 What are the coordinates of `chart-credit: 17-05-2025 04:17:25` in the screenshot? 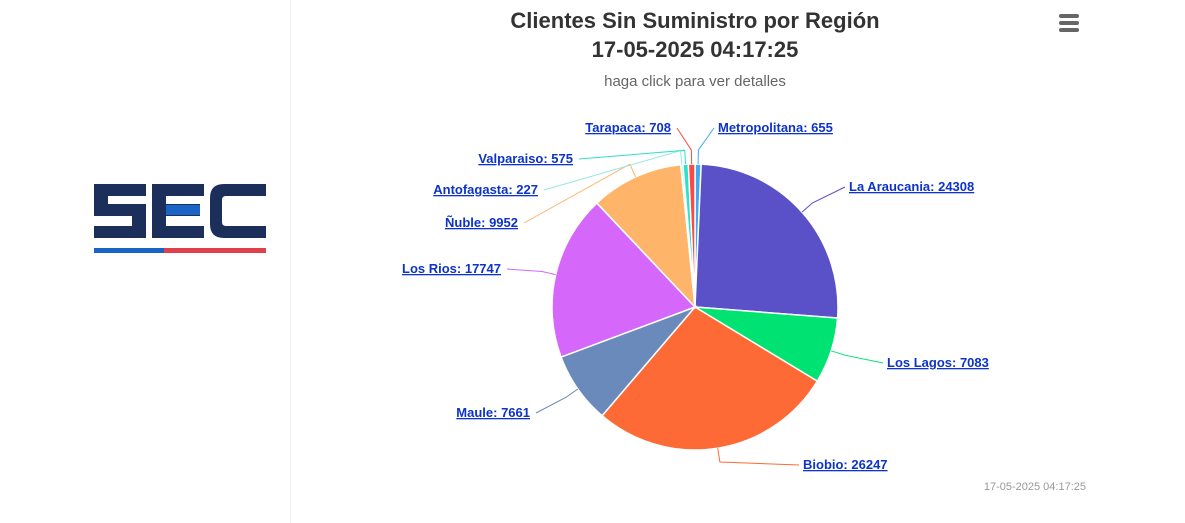 It's located at (1034, 487).